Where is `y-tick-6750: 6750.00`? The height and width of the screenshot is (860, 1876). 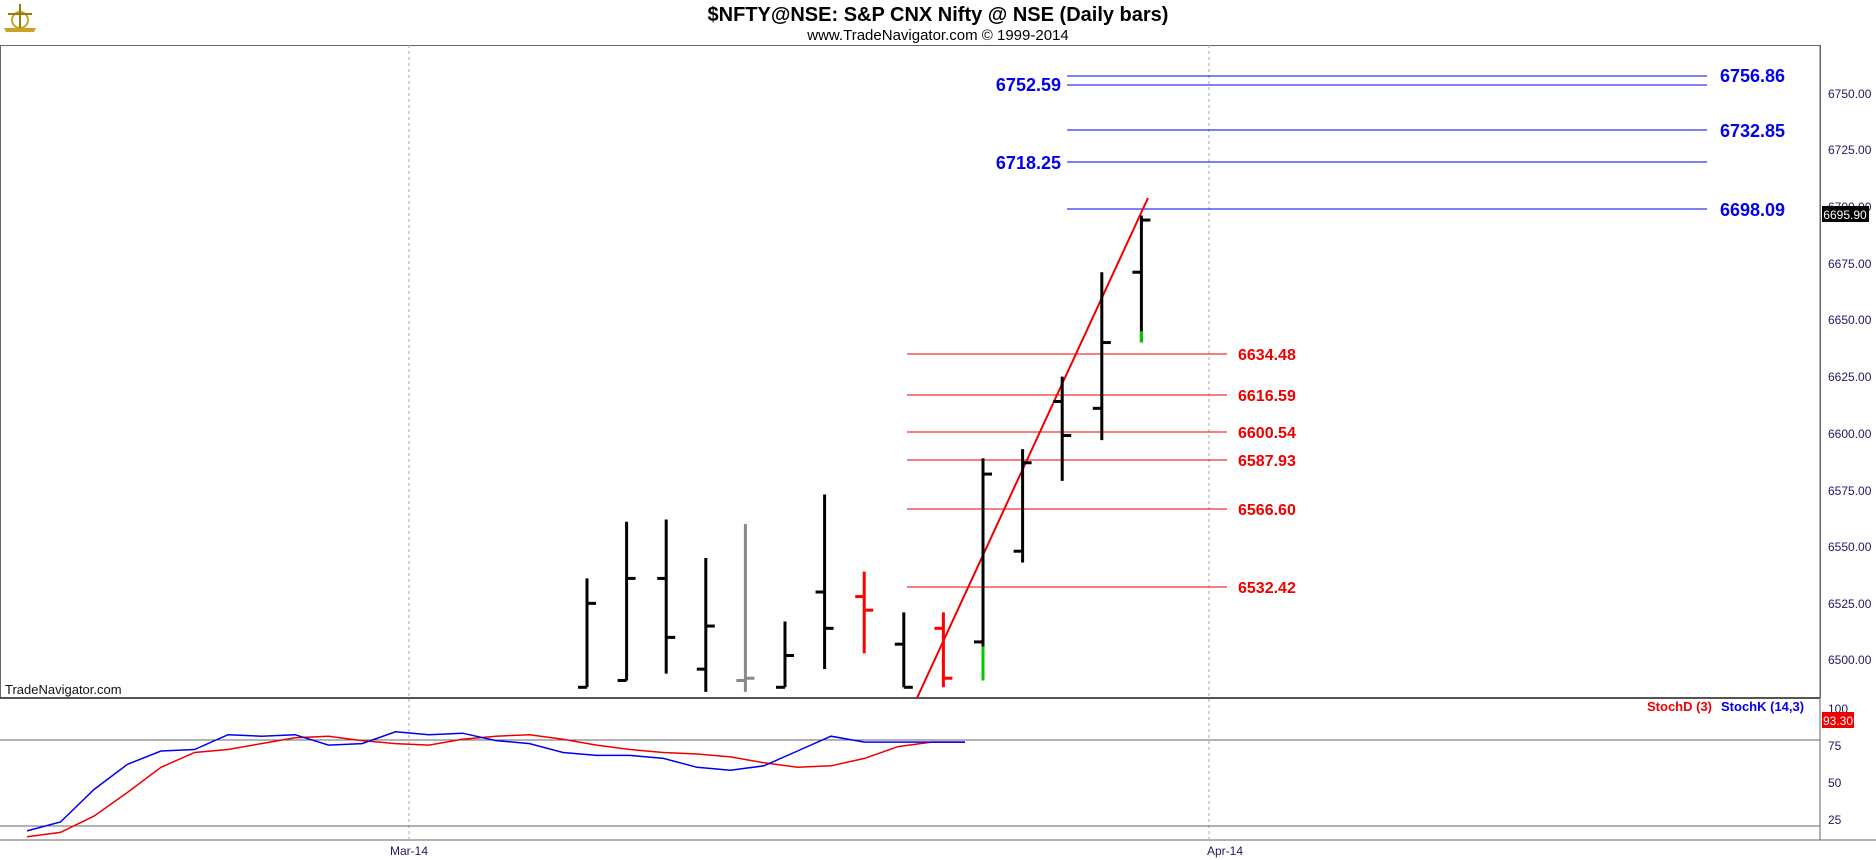 y-tick-6750: 6750.00 is located at coordinates (1850, 94).